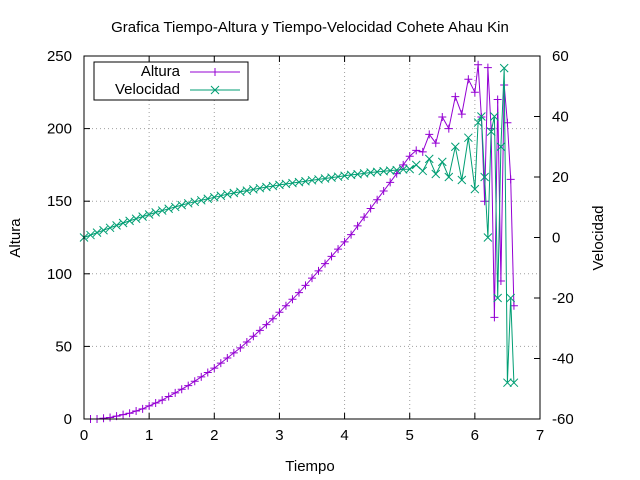  I want to click on y2-tick-label: 20, so click(560, 177).